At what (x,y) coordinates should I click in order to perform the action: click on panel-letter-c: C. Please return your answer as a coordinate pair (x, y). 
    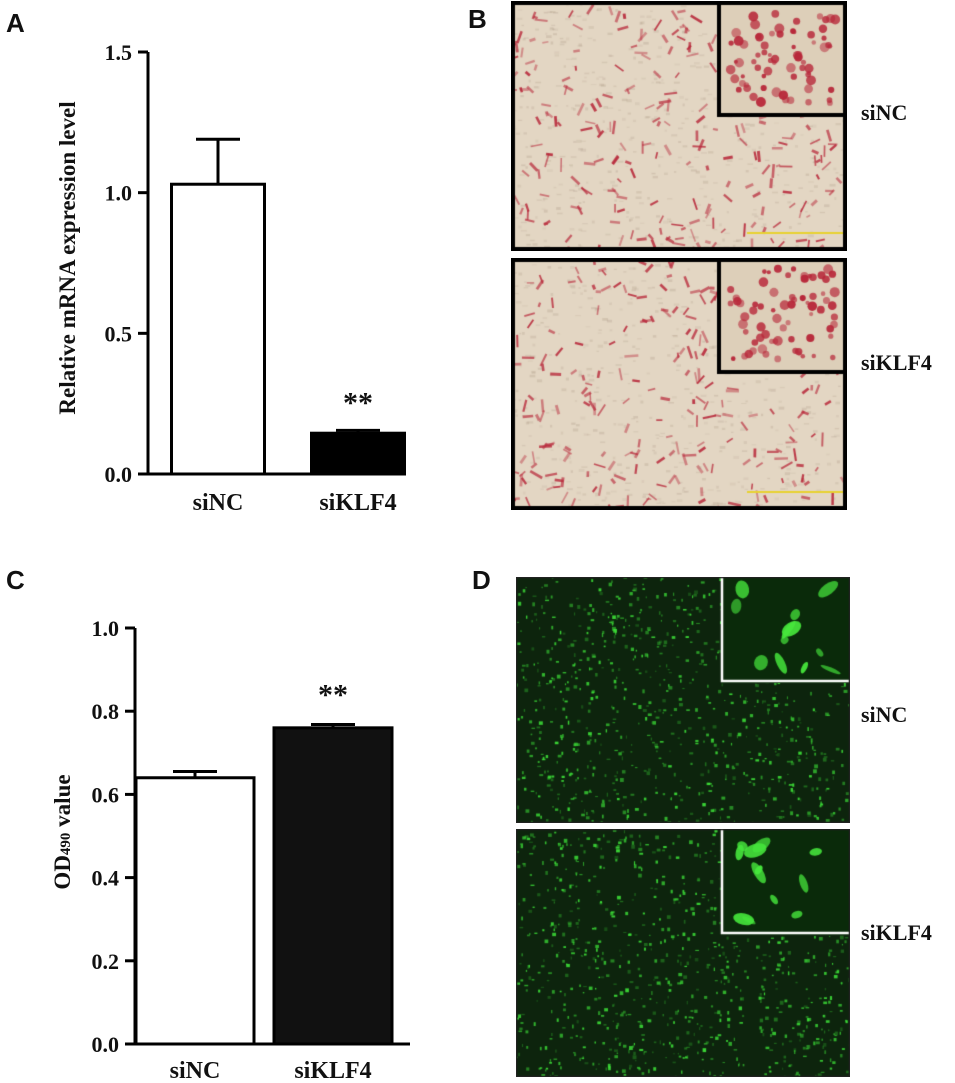
    Looking at the image, I should click on (15, 580).